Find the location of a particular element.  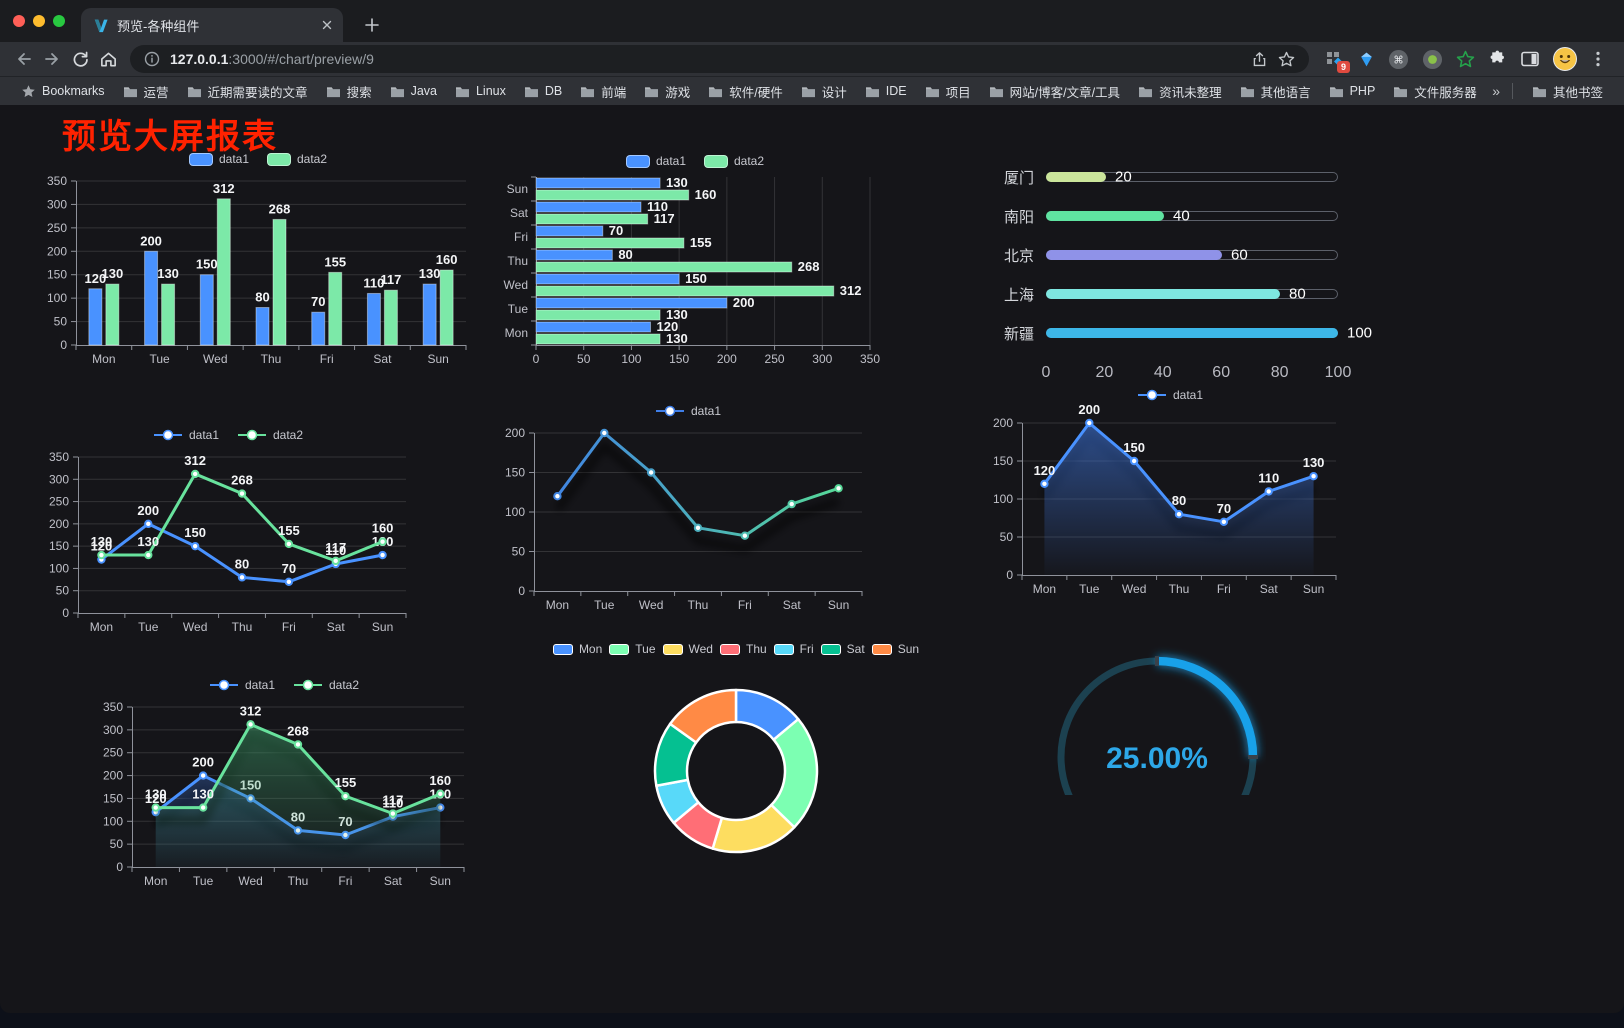

svg-text: 312 is located at coordinates (851, 290).